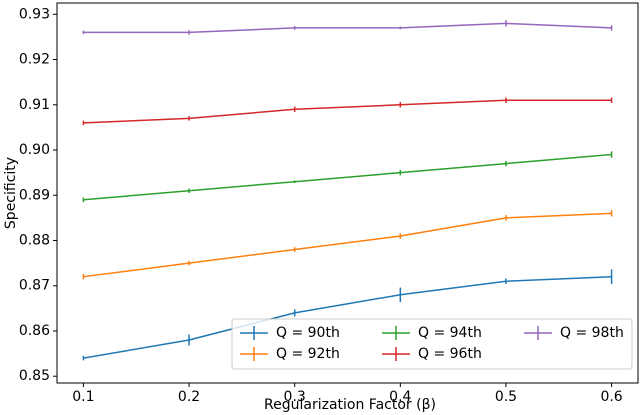 This screenshot has height=415, width=640. I want to click on y-tick-label: 0.92, so click(34, 60).